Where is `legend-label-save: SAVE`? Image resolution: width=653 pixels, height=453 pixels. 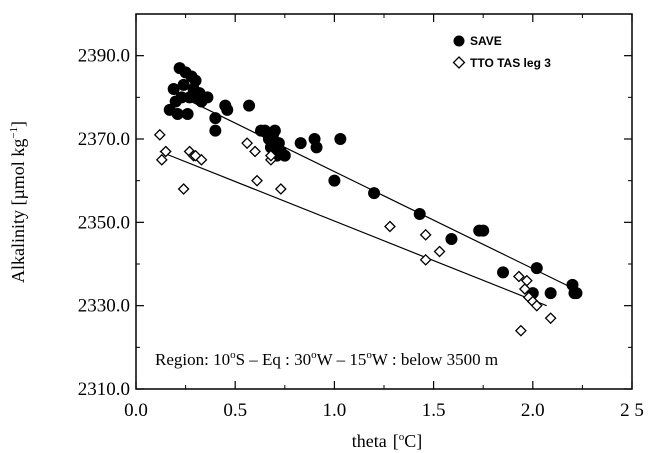
legend-label-save: SAVE is located at coordinates (486, 41).